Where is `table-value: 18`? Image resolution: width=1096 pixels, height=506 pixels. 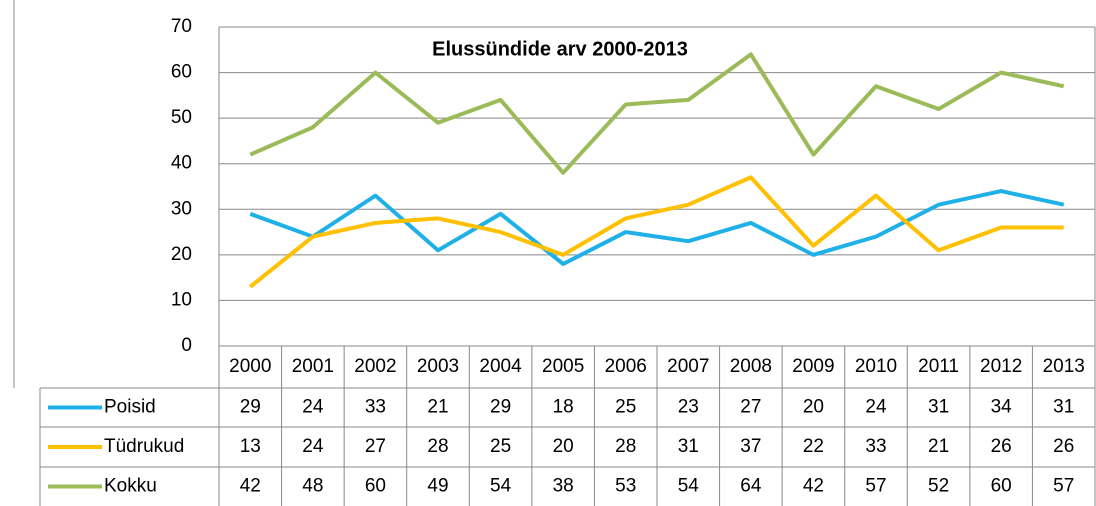 table-value: 18 is located at coordinates (563, 407).